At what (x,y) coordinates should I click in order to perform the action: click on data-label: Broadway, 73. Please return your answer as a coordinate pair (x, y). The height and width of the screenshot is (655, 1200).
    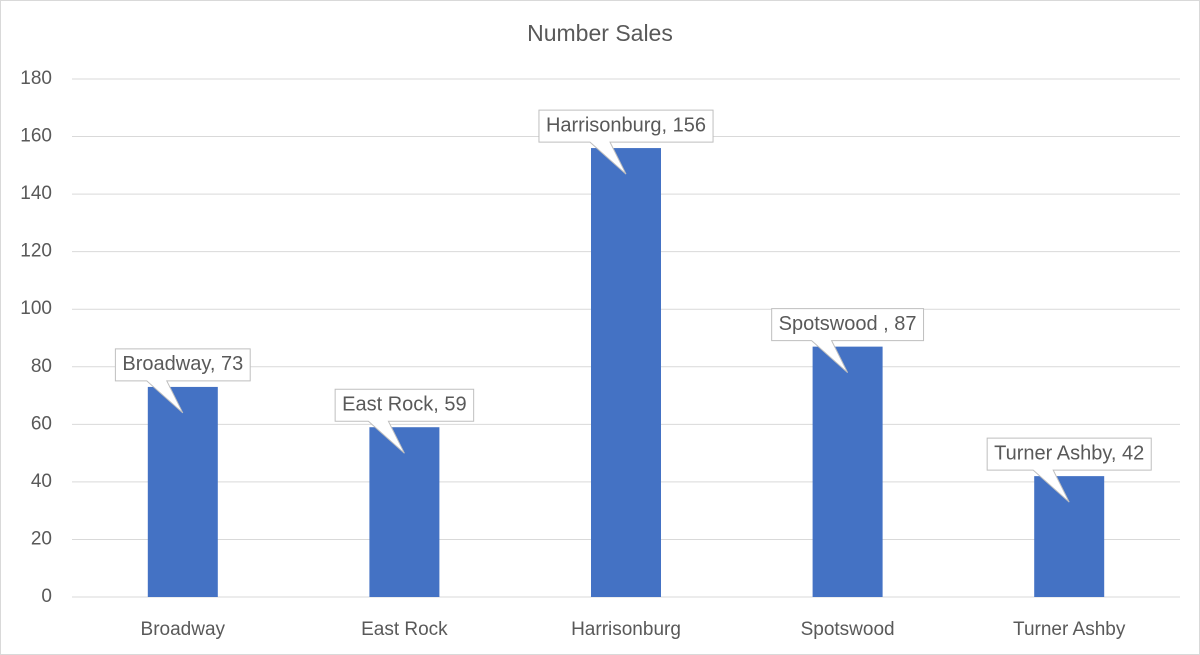
    Looking at the image, I should click on (182, 364).